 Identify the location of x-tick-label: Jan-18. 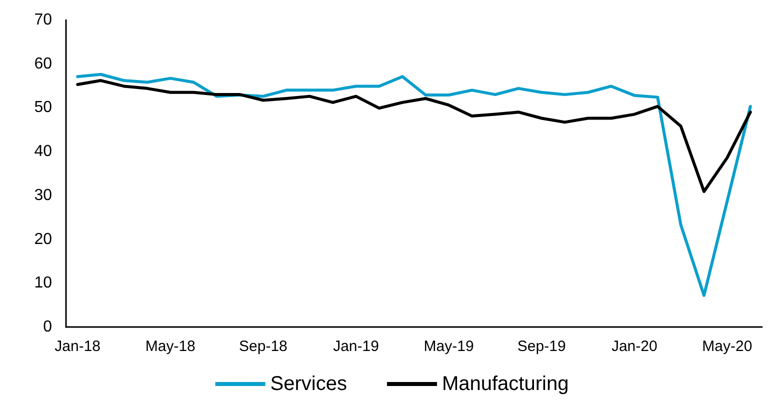
(77, 346).